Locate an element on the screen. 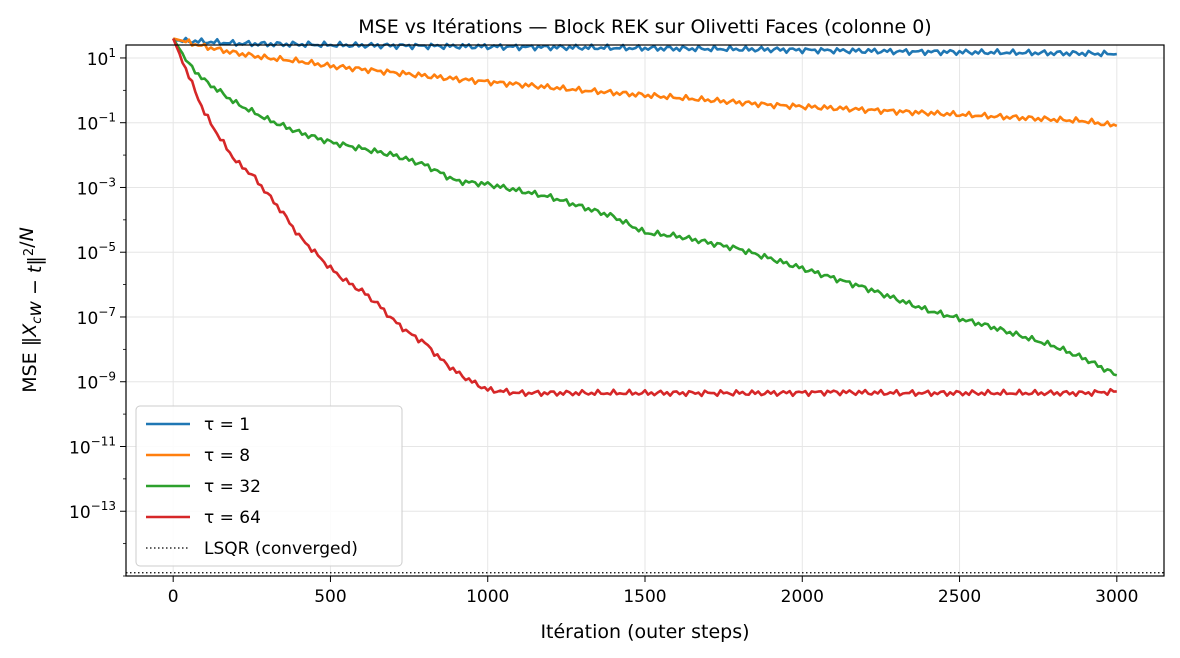 This screenshot has width=1180, height=658. legend-label: LSQR (converged) is located at coordinates (281, 549).